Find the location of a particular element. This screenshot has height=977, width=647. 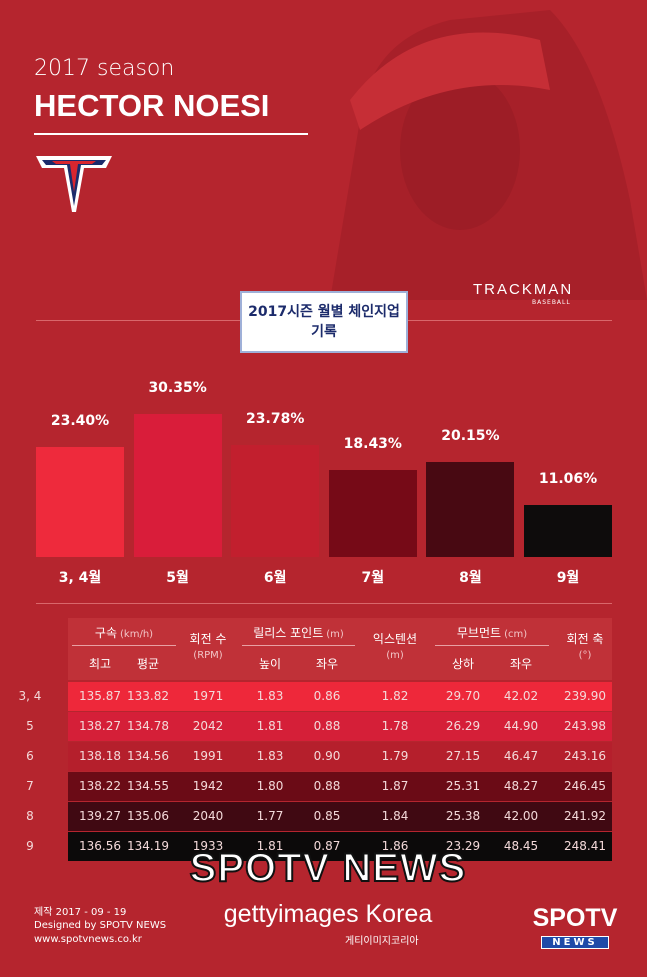

cell: 0.86 is located at coordinates (327, 696).